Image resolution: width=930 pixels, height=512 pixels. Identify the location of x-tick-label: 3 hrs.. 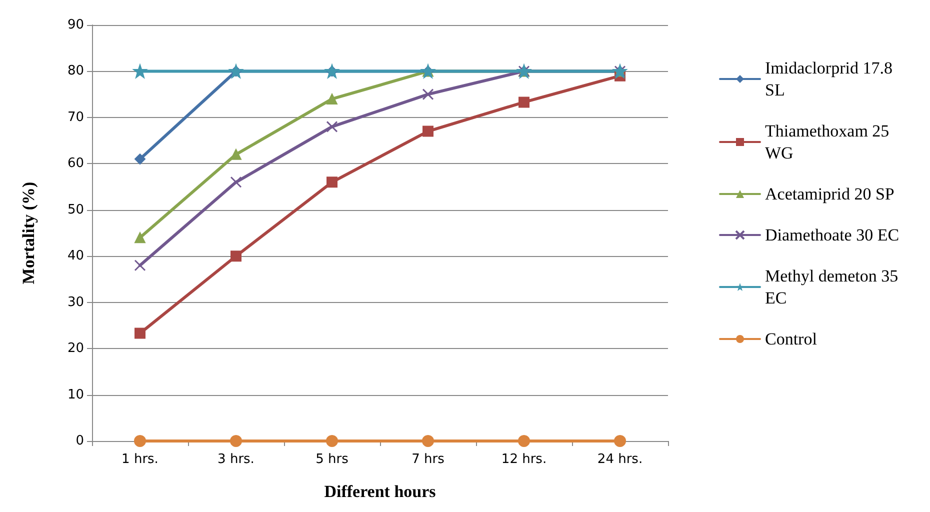
(236, 459).